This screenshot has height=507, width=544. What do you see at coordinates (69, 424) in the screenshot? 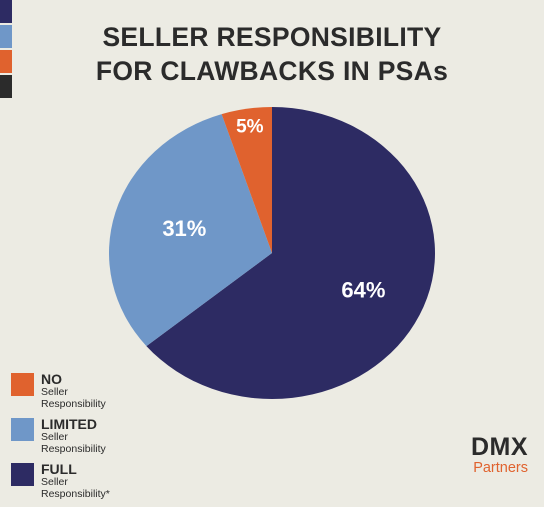
I see `legend-label-limited: LIMITED` at bounding box center [69, 424].